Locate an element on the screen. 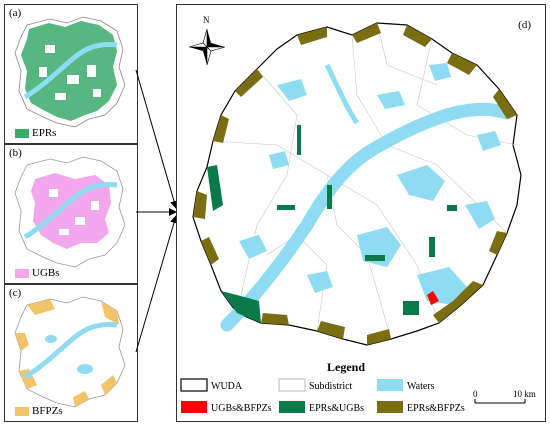  ugb-bfpz-zones is located at coordinates (433, 298).